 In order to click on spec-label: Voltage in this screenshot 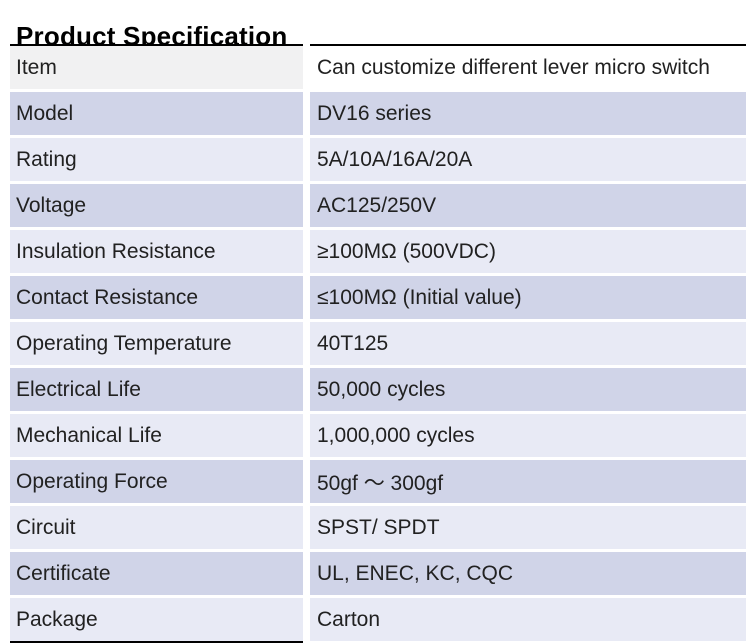, I will do `click(156, 205)`.